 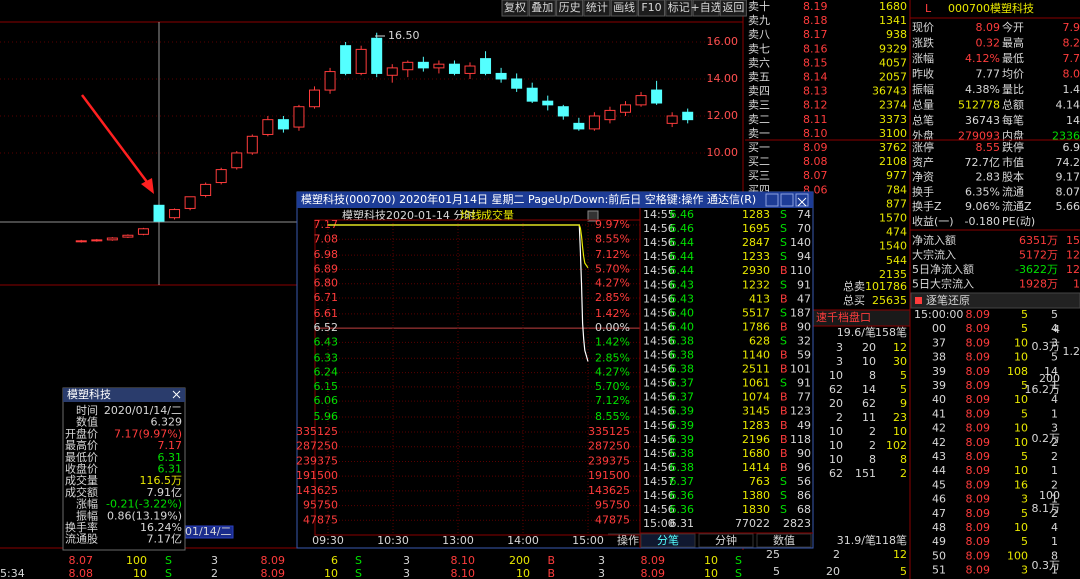 What do you see at coordinates (326, 238) in the screenshot?
I see `y-tick-label: 7.08` at bounding box center [326, 238].